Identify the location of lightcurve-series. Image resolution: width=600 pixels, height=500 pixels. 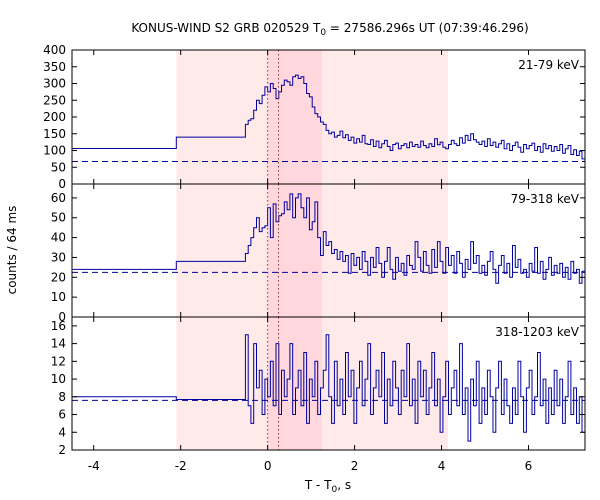
(329, 117).